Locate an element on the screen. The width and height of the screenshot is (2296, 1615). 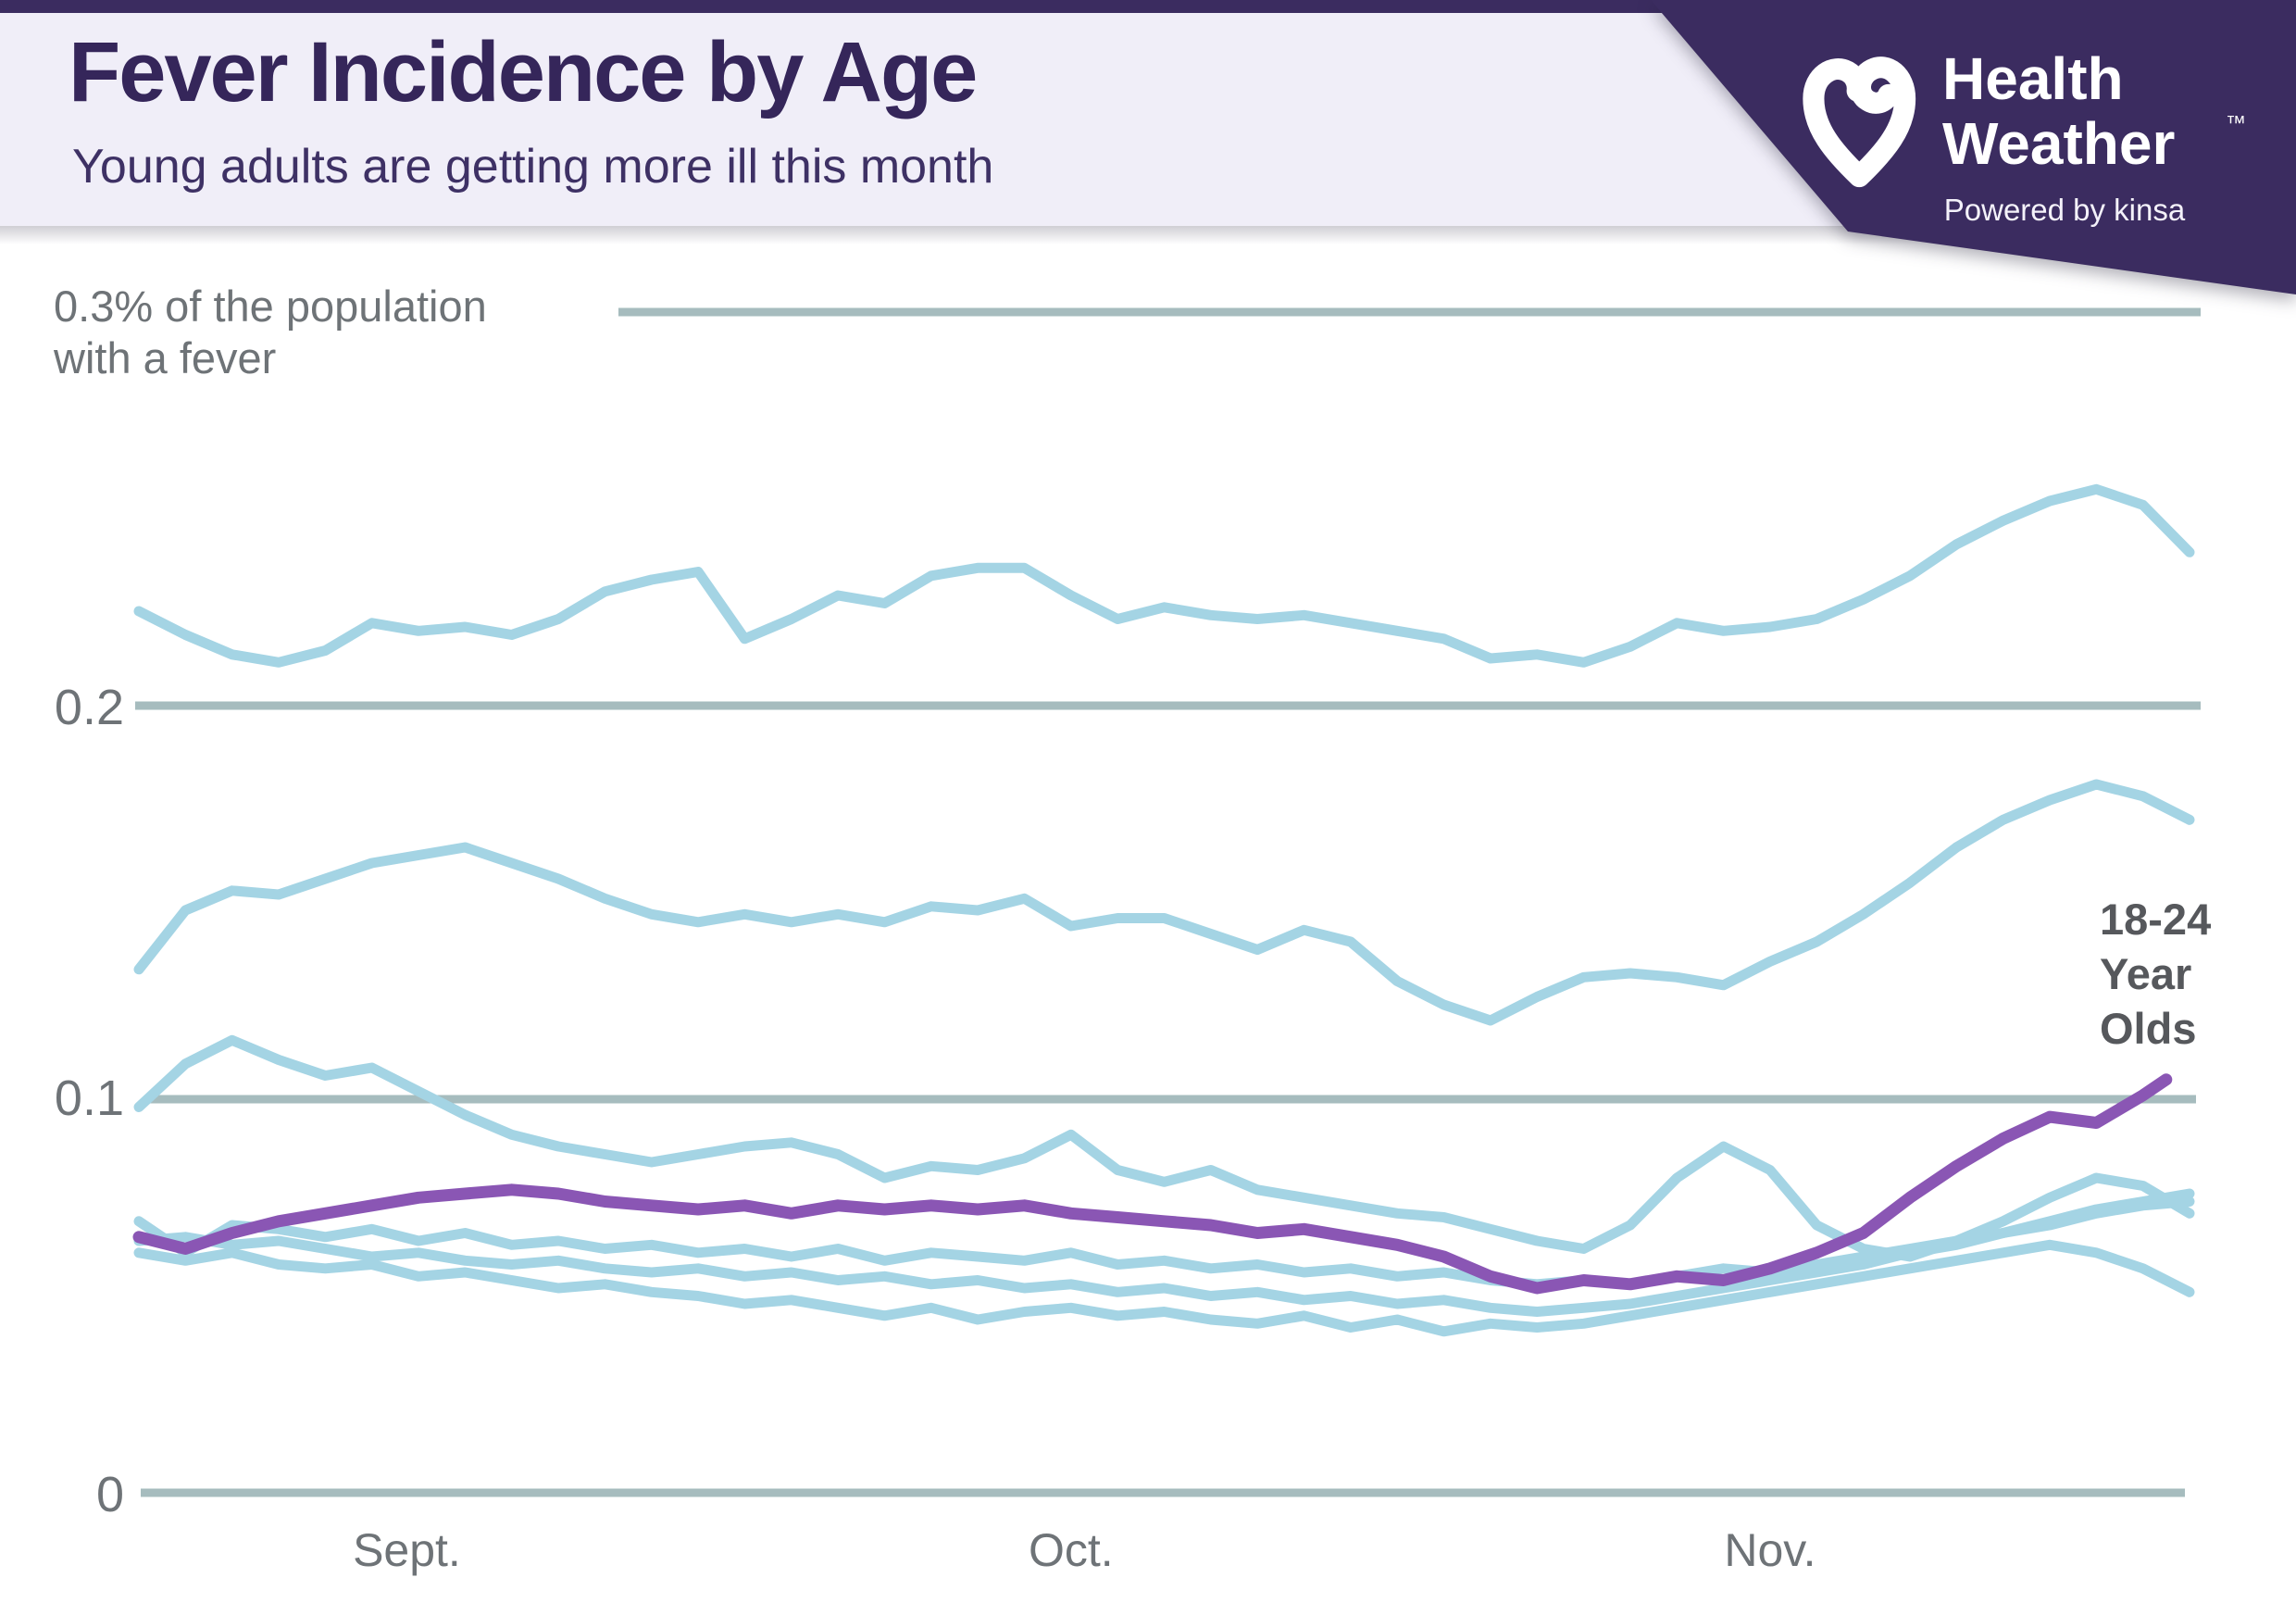
x-tick-sept: Sept. is located at coordinates (407, 1550).